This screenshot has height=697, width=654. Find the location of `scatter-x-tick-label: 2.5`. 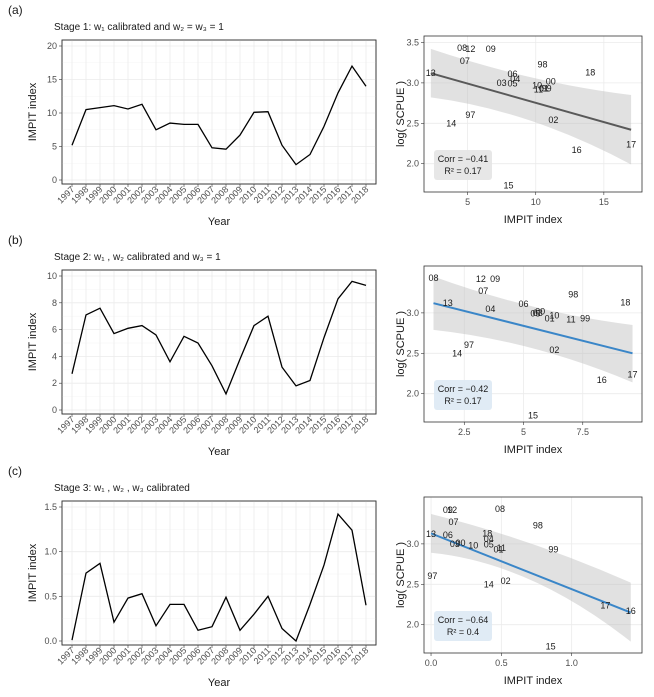

scatter-x-tick-label: 2.5 is located at coordinates (464, 432).